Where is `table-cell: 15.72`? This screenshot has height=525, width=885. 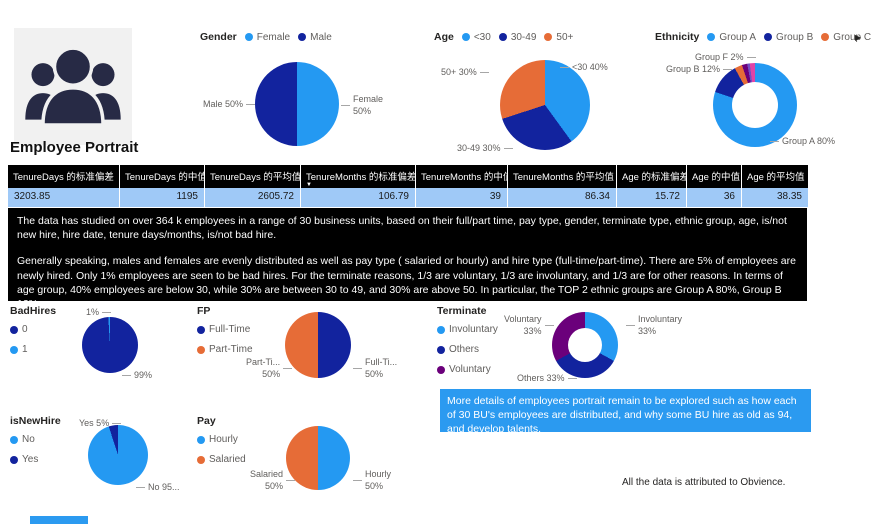 table-cell: 15.72 is located at coordinates (652, 197).